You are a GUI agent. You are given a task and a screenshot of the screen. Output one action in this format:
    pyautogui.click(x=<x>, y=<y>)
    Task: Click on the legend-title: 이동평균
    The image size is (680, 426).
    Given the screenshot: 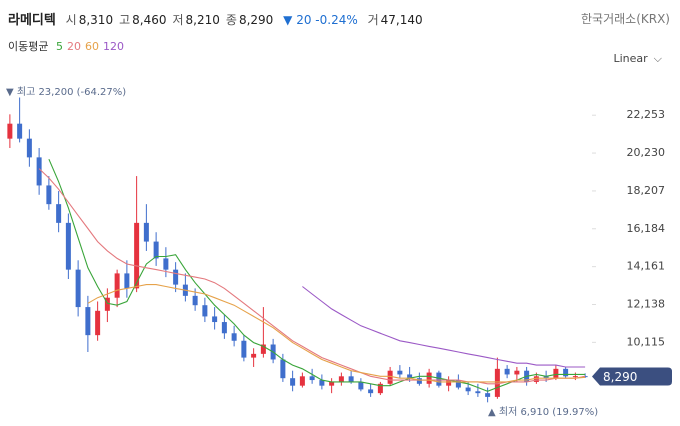 What is the action you would take?
    pyautogui.click(x=28, y=46)
    